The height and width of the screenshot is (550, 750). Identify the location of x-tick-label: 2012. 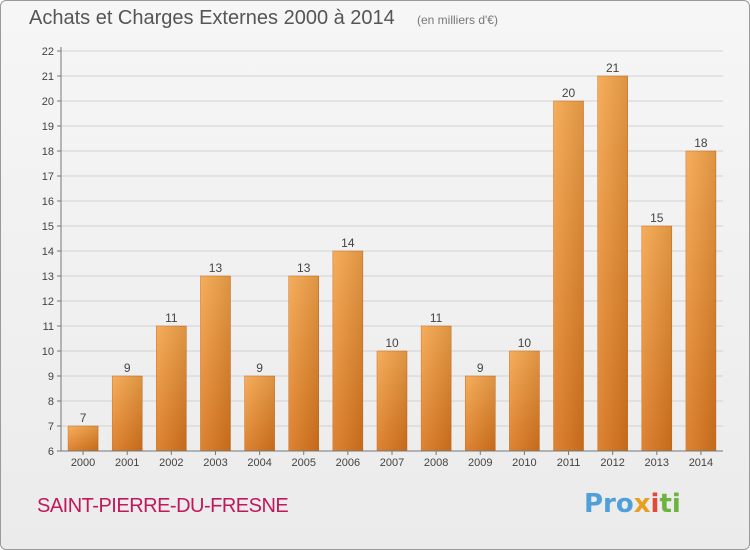
(612, 463).